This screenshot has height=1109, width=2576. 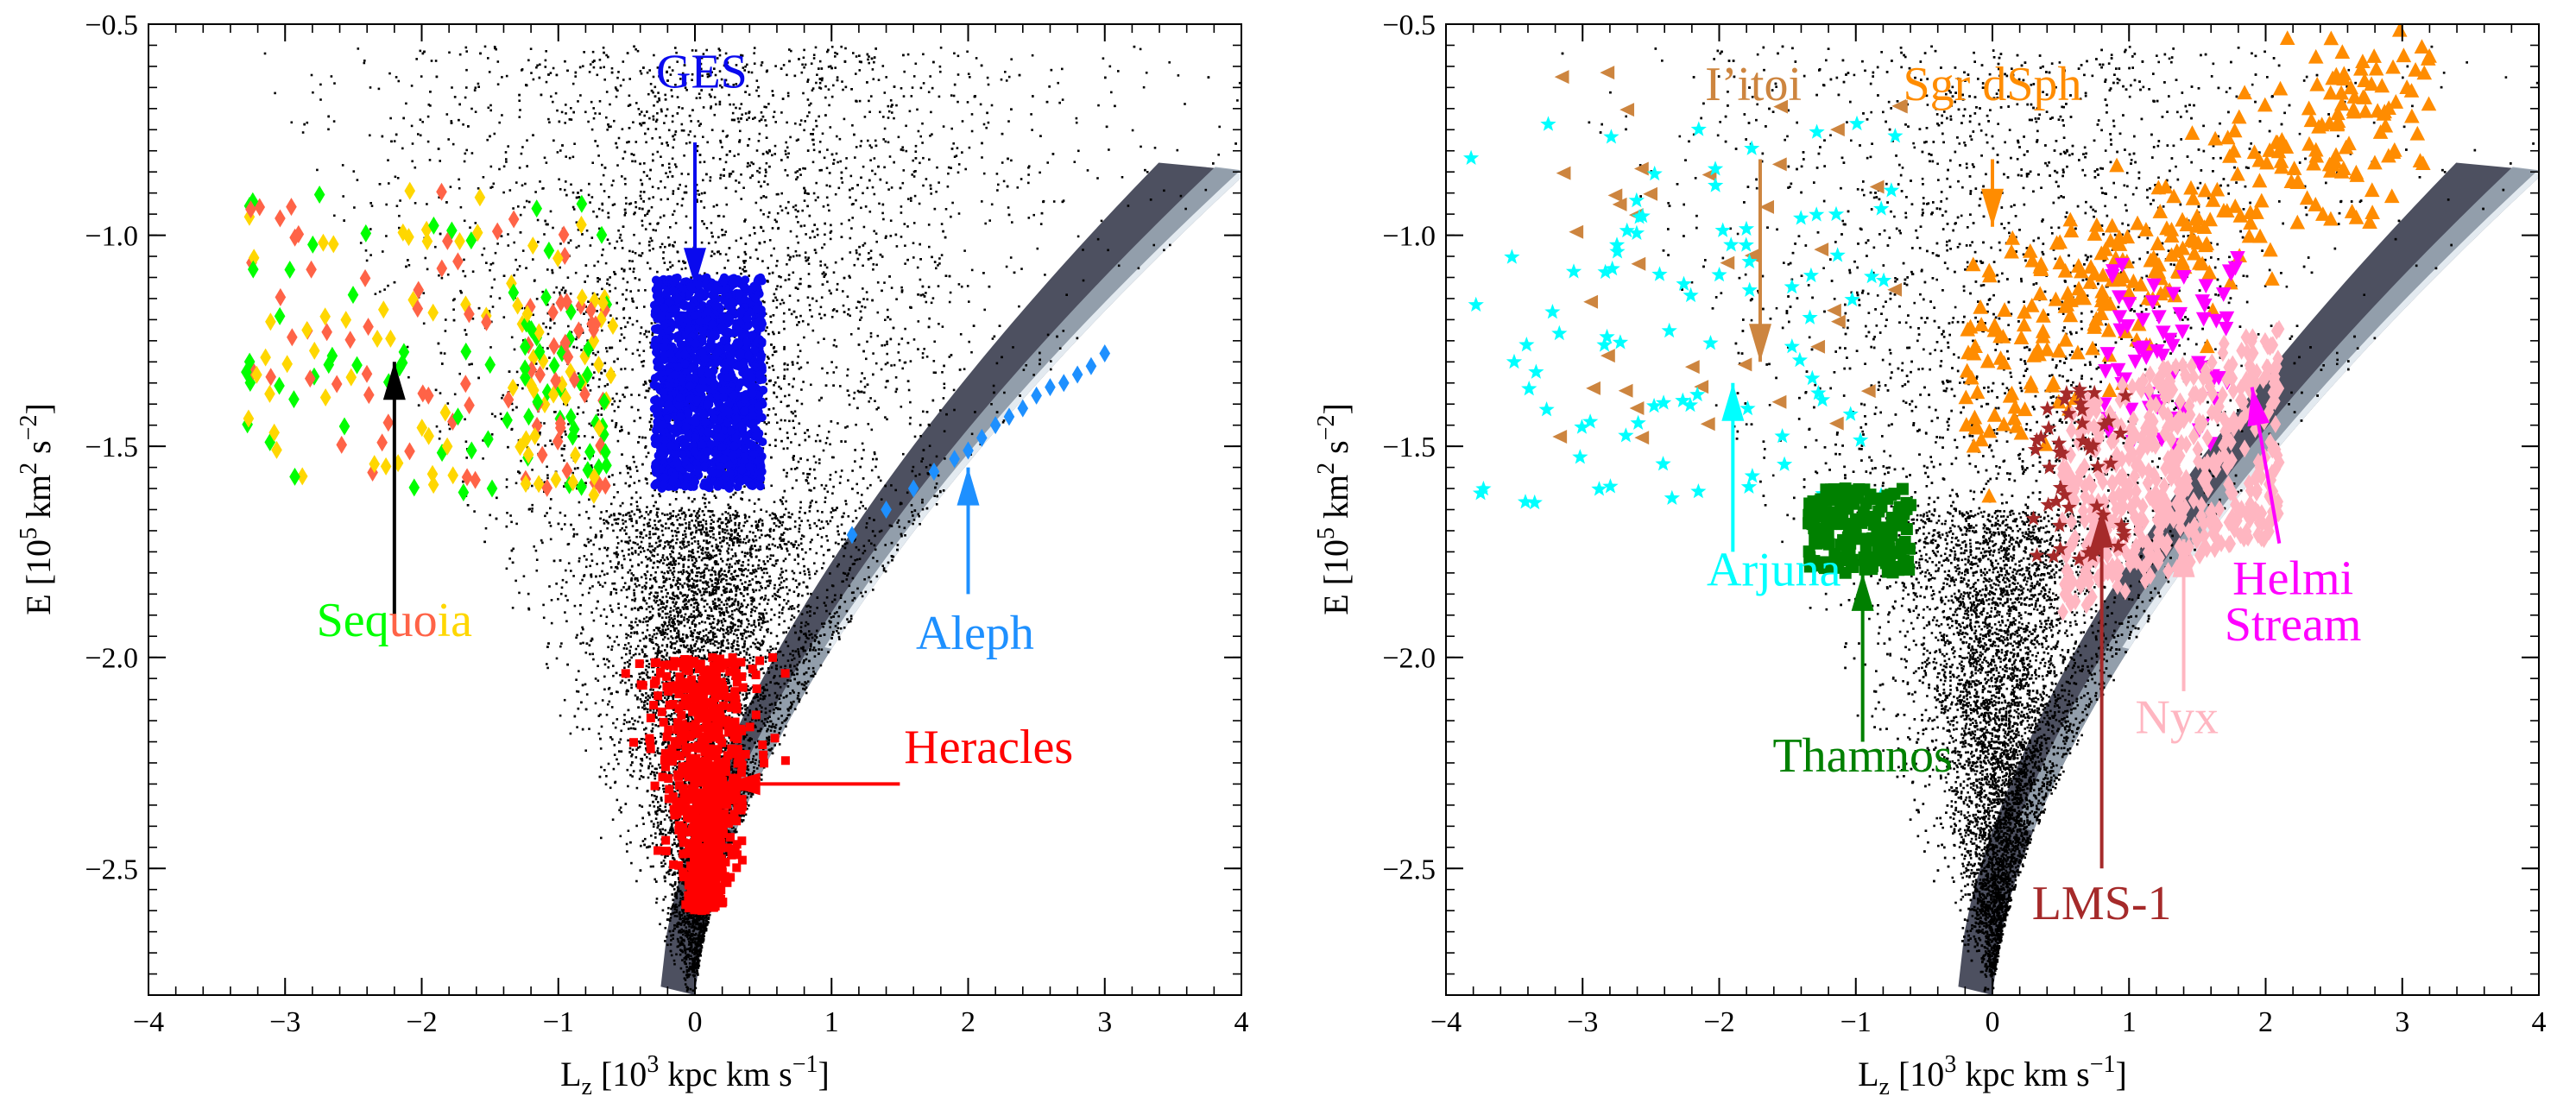 I want to click on series-label-lms-1: LMS-1, so click(x=2102, y=903).